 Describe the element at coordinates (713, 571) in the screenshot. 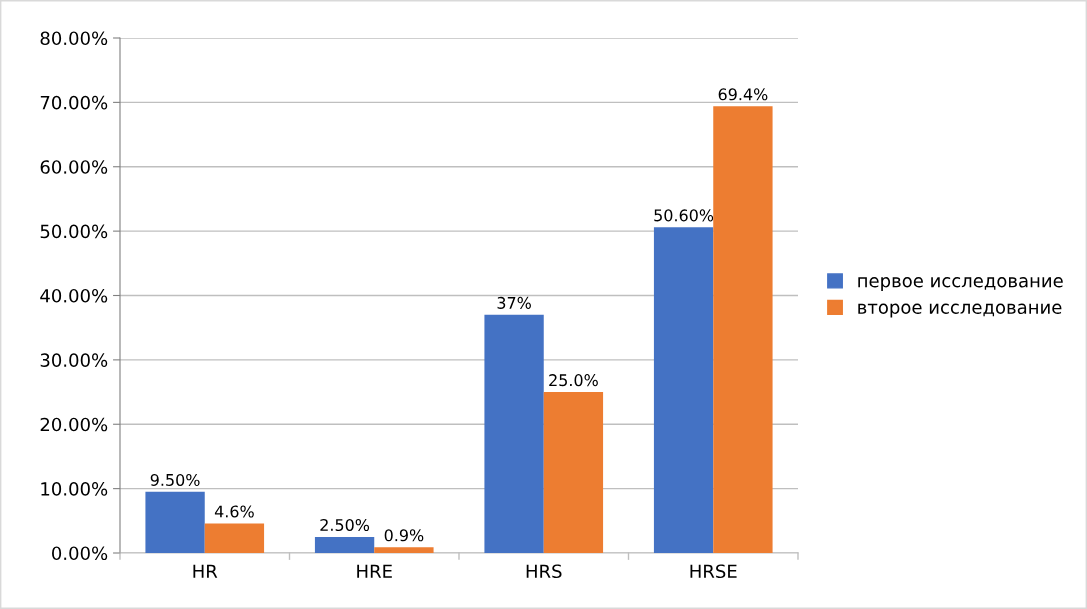

I see `x-tick-label: HRSE` at that location.